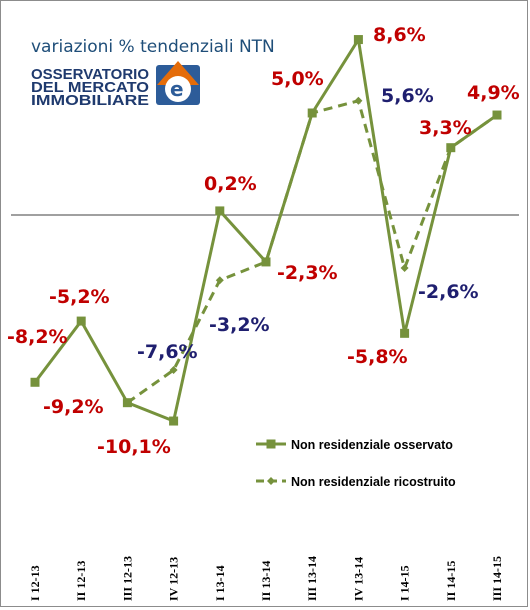 Image resolution: width=530 pixels, height=610 pixels. I want to click on logo-emblem-icon: e, so click(178, 83).